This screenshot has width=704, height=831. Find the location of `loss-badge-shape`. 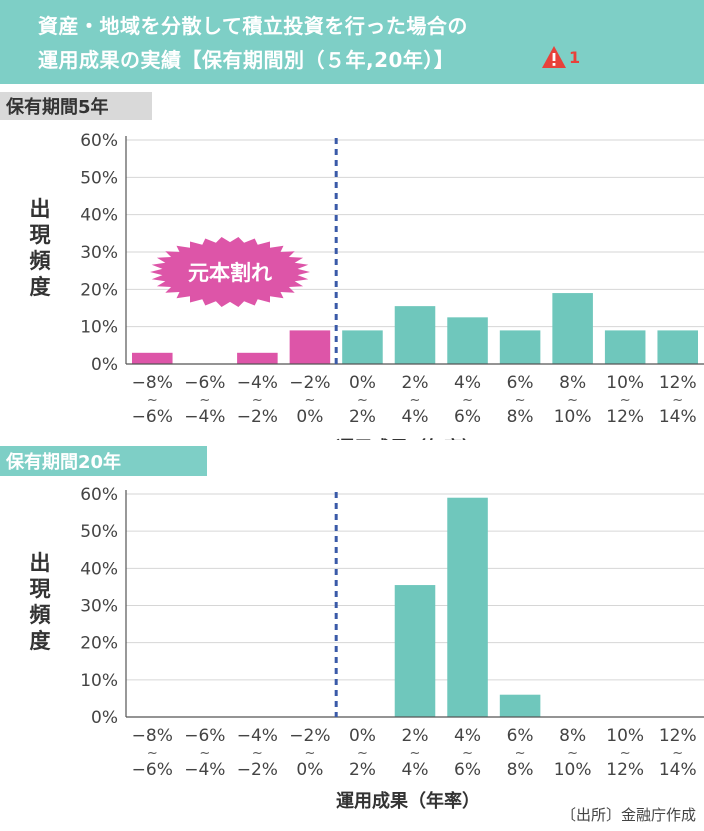

loss-badge-shape is located at coordinates (230, 272).